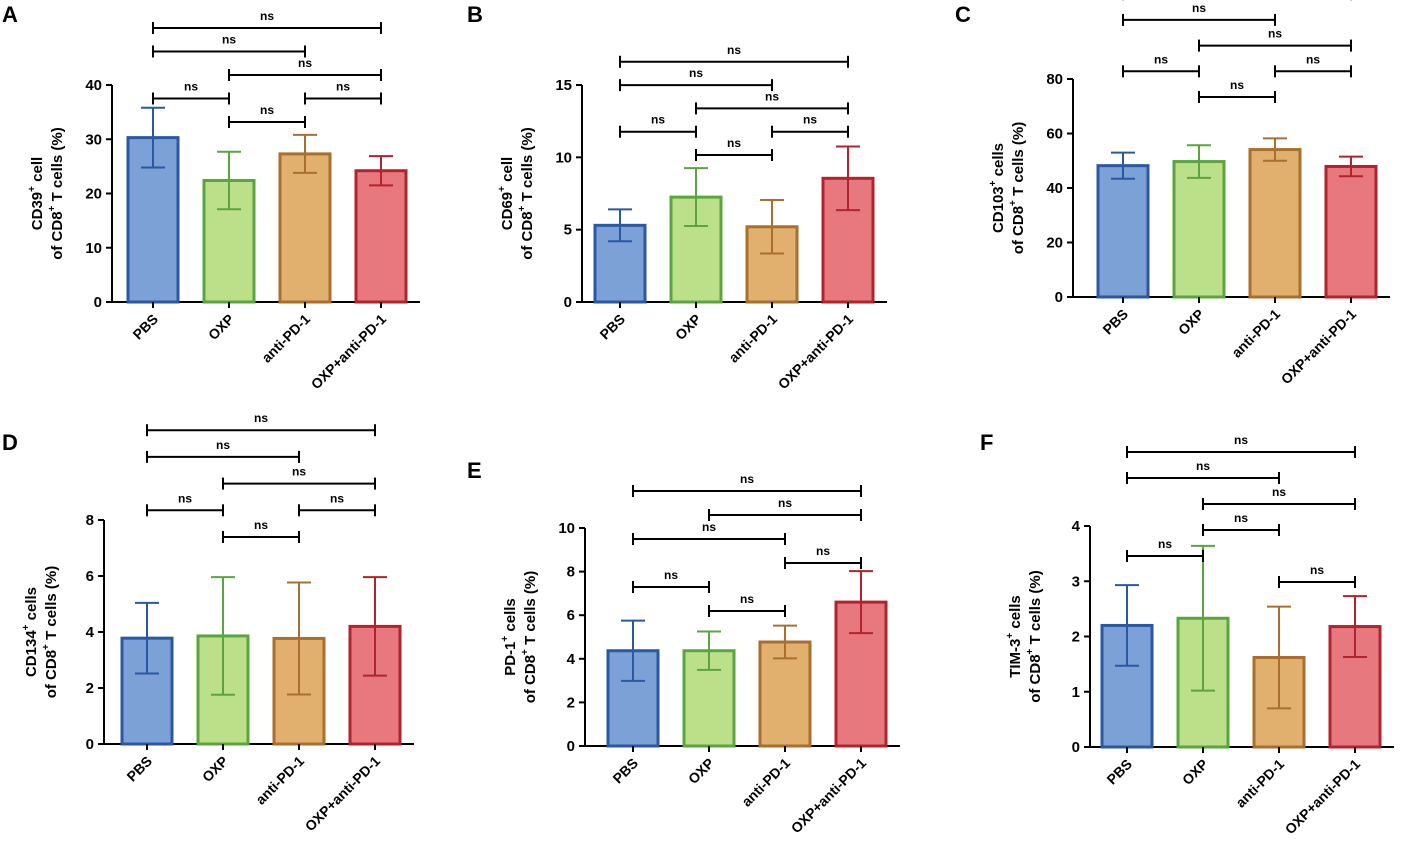 Image resolution: width=1412 pixels, height=854 pixels. Describe the element at coordinates (10, 14) in the screenshot. I see `panel-letter: A` at that location.